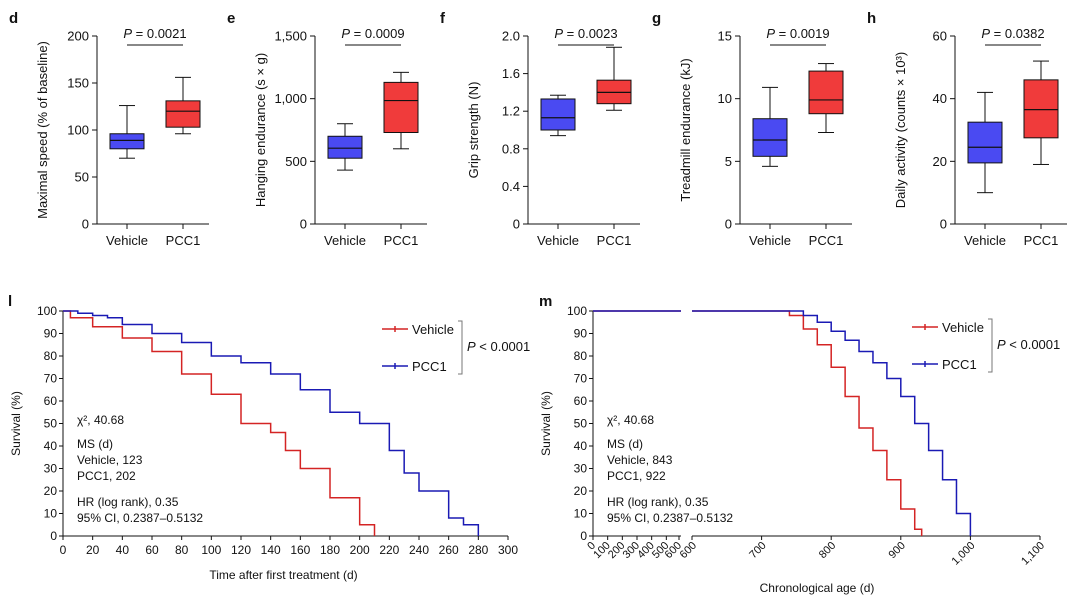 This screenshot has width=1080, height=610. What do you see at coordinates (636, 476) in the screenshot?
I see `stat-text-3: PCC1, 922` at bounding box center [636, 476].